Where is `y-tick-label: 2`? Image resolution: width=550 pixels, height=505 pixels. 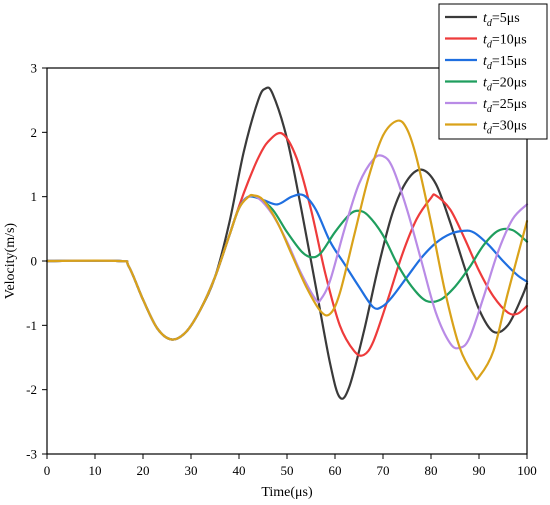
y-tick-label: 2 is located at coordinates (34, 132).